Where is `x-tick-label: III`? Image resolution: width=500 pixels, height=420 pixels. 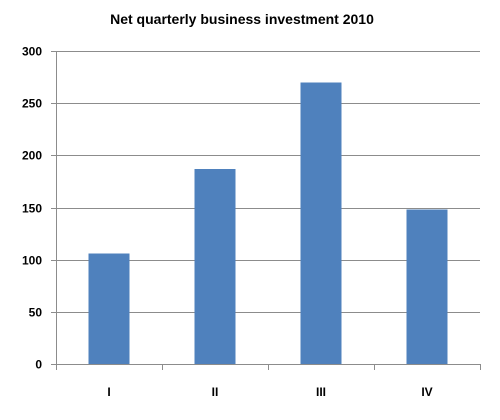 x-tick-label: III is located at coordinates (321, 392).